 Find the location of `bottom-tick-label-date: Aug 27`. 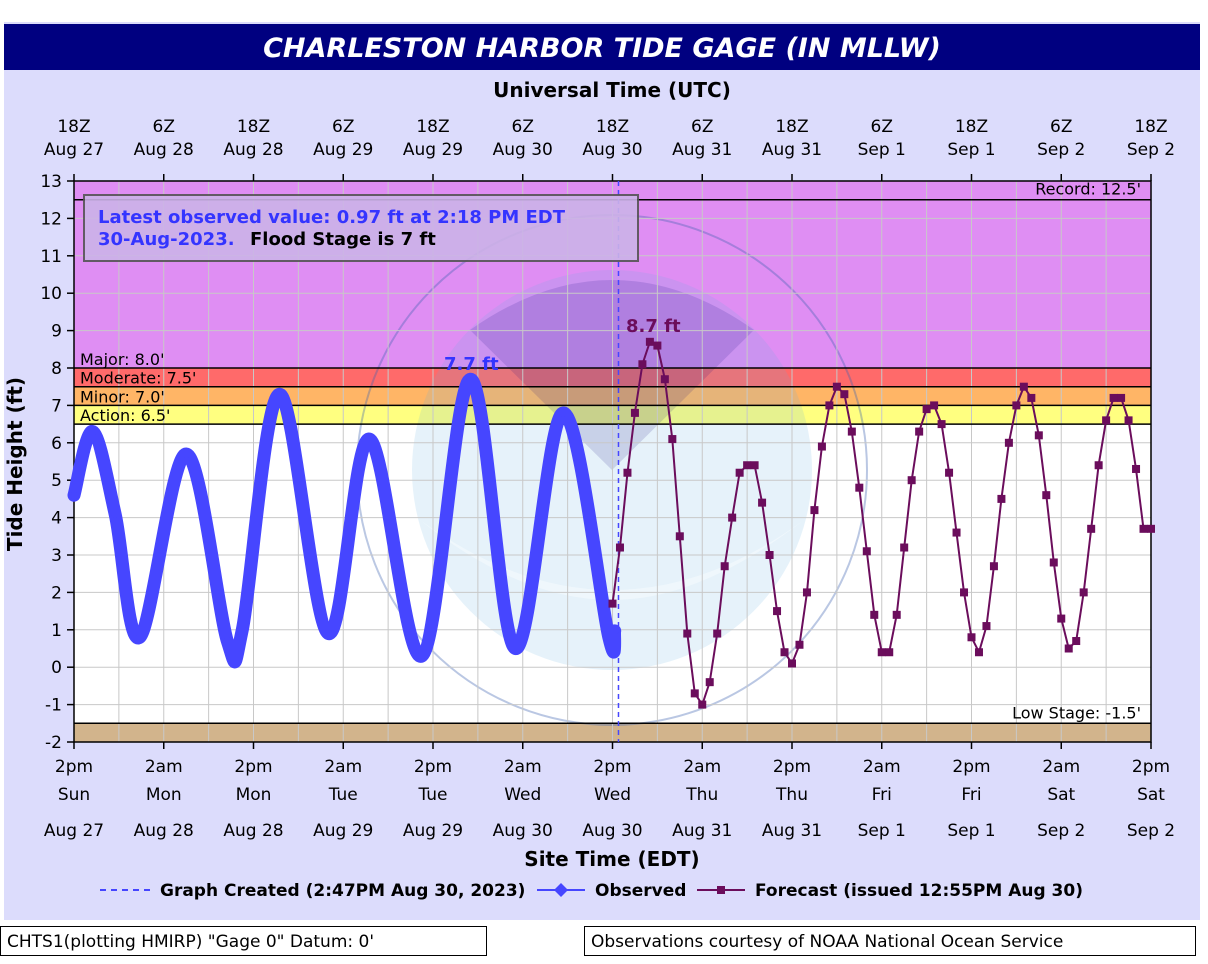

bottom-tick-label-date: Aug 27 is located at coordinates (74, 831).